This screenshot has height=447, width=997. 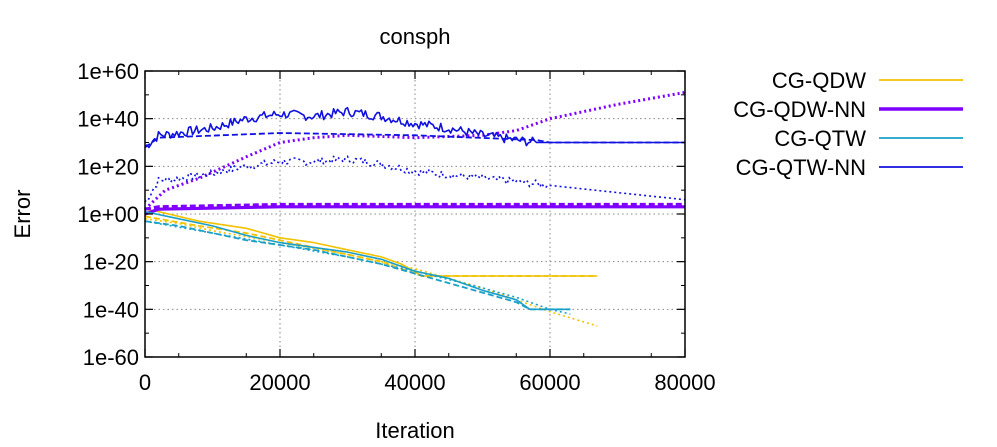 What do you see at coordinates (820, 138) in the screenshot?
I see `legend-label: CG-QTW` at bounding box center [820, 138].